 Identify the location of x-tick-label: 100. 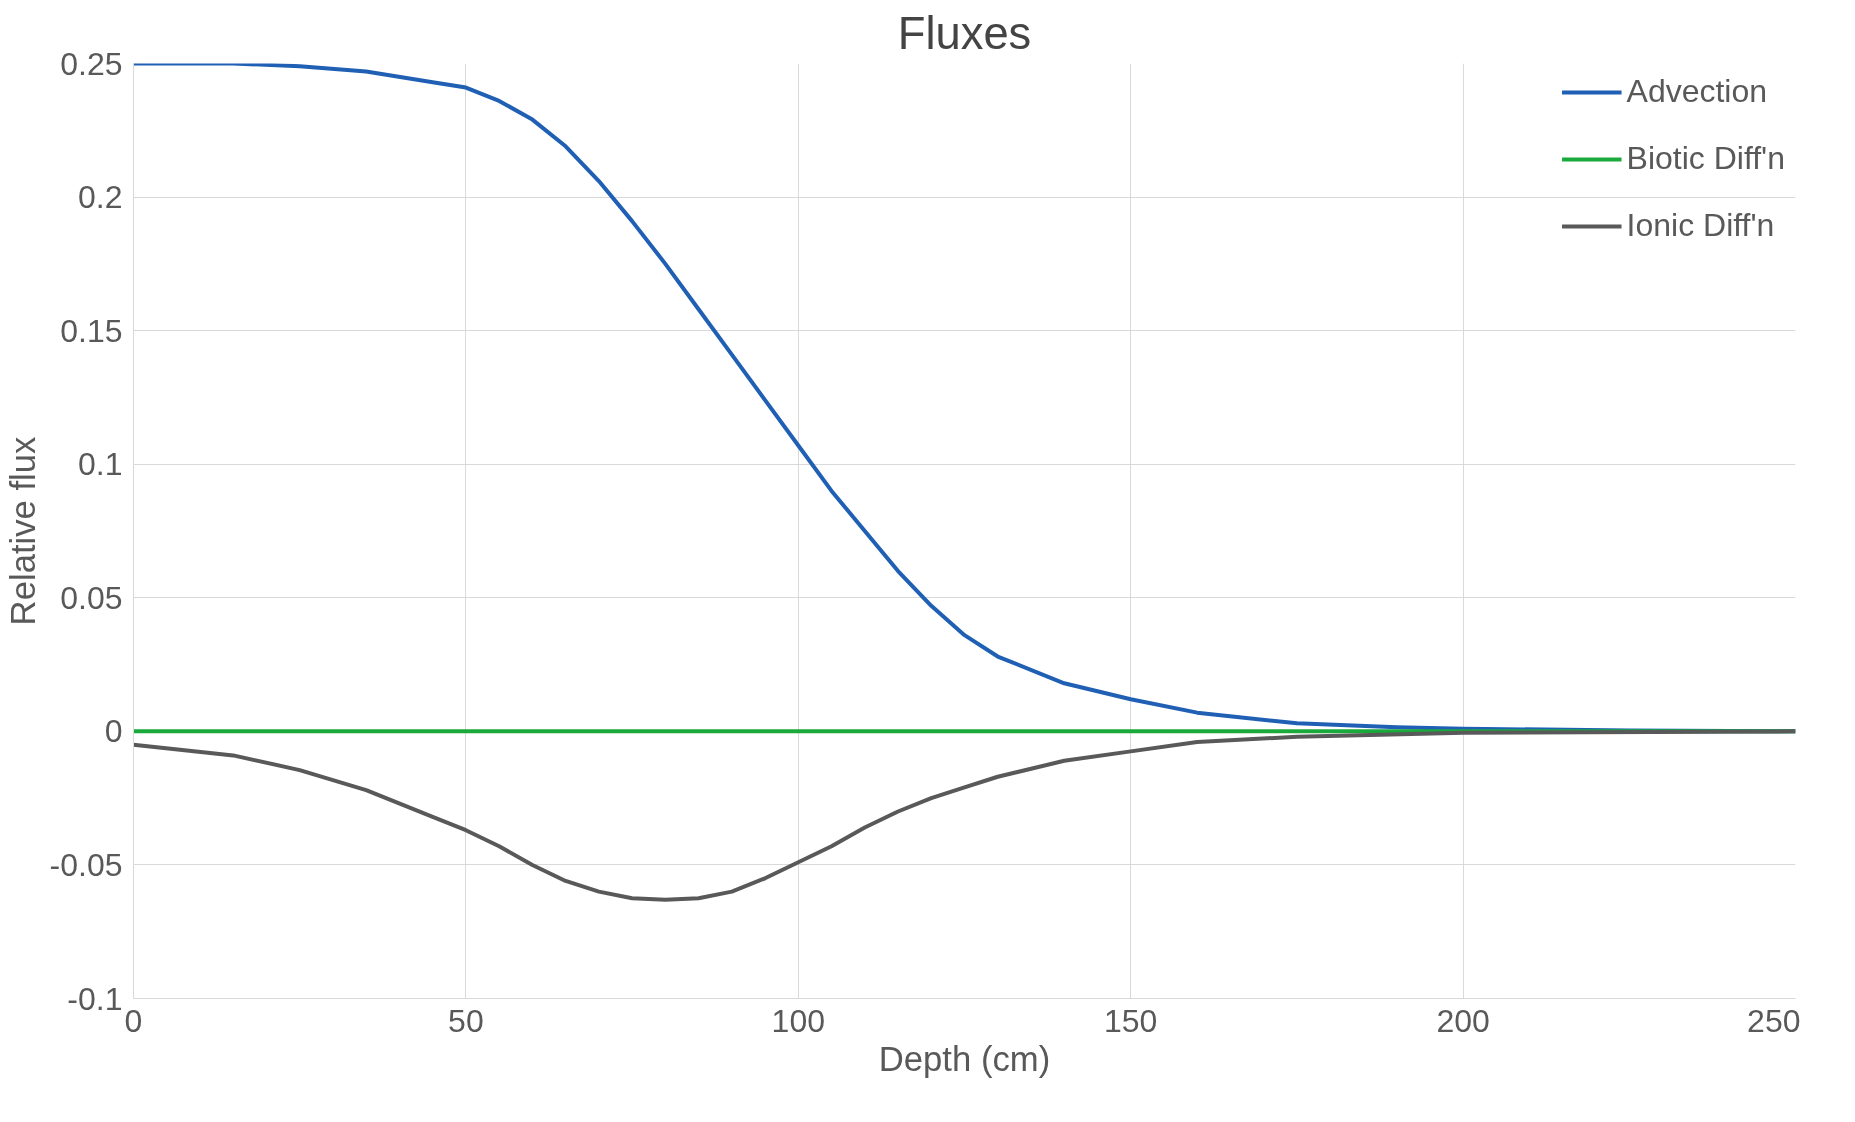
(798, 1020).